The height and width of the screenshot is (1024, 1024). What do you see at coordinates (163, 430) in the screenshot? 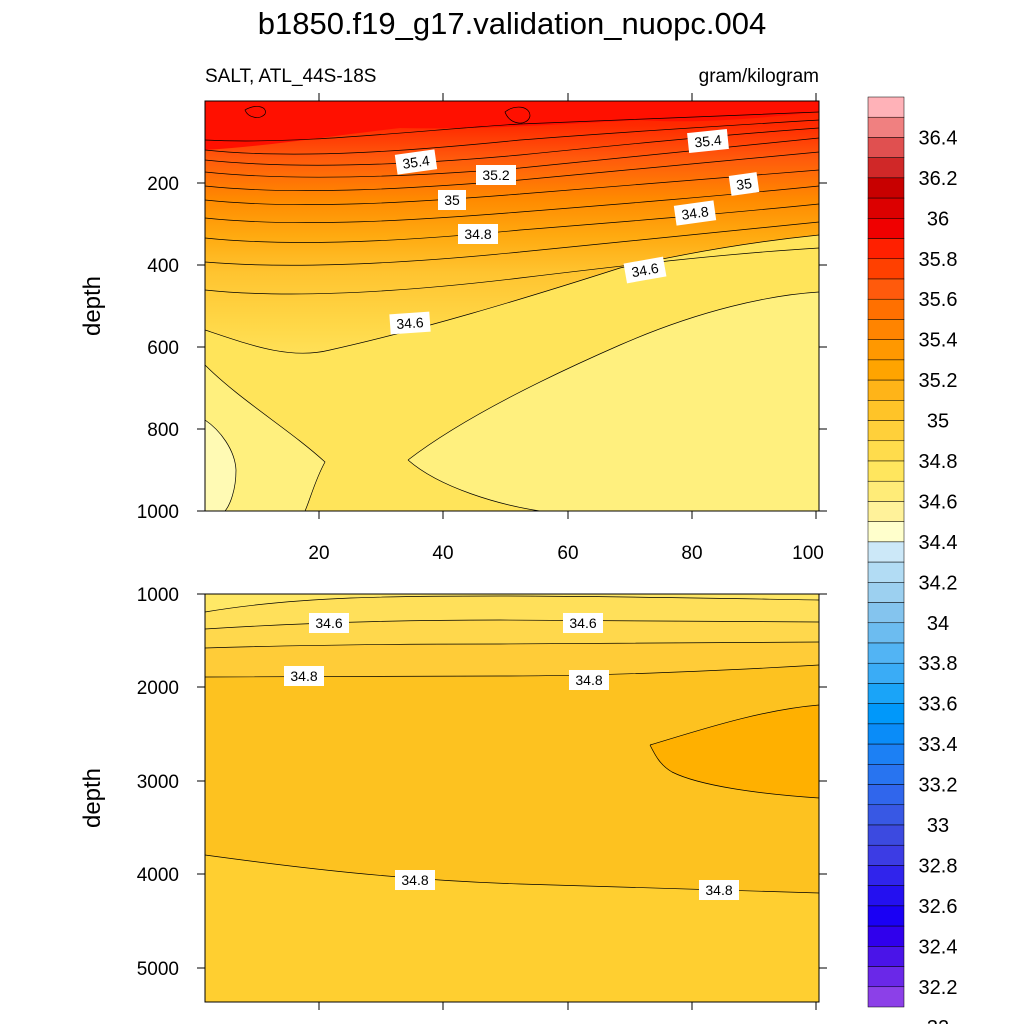
I see `upper-y-tick-label: 800` at bounding box center [163, 430].